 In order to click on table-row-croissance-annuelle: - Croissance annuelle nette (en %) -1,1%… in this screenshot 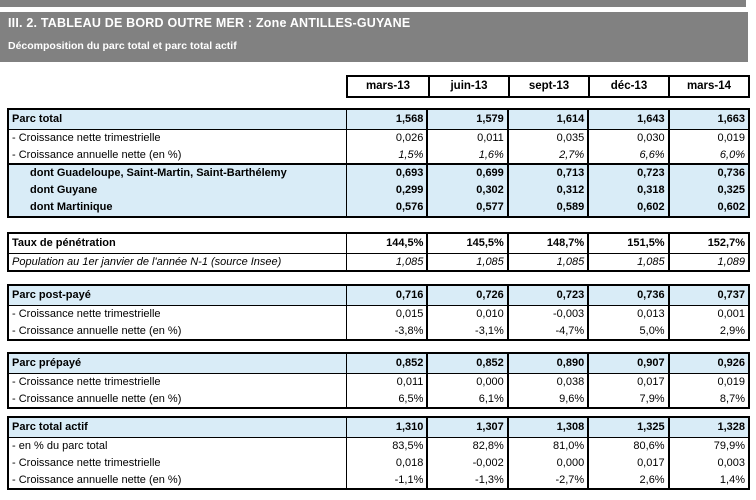, I will do `click(378, 480)`.